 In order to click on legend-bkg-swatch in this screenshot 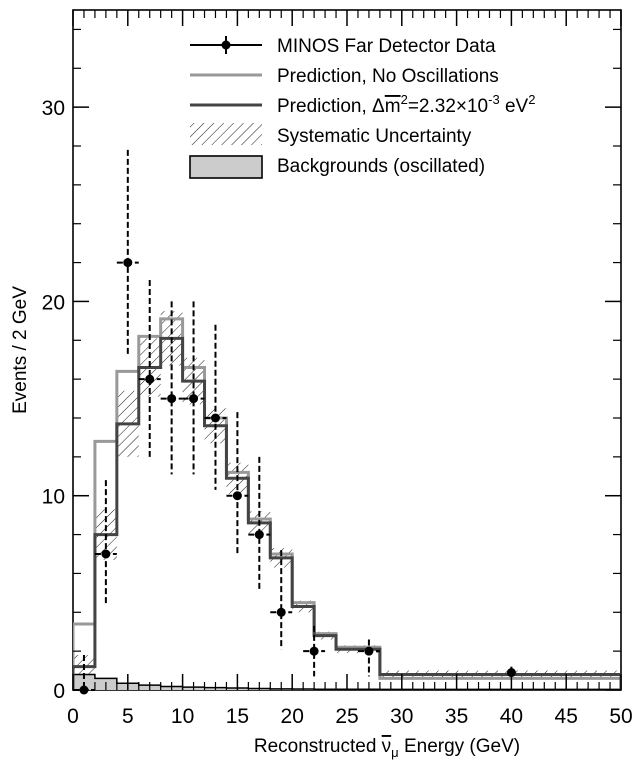, I will do `click(226, 167)`.